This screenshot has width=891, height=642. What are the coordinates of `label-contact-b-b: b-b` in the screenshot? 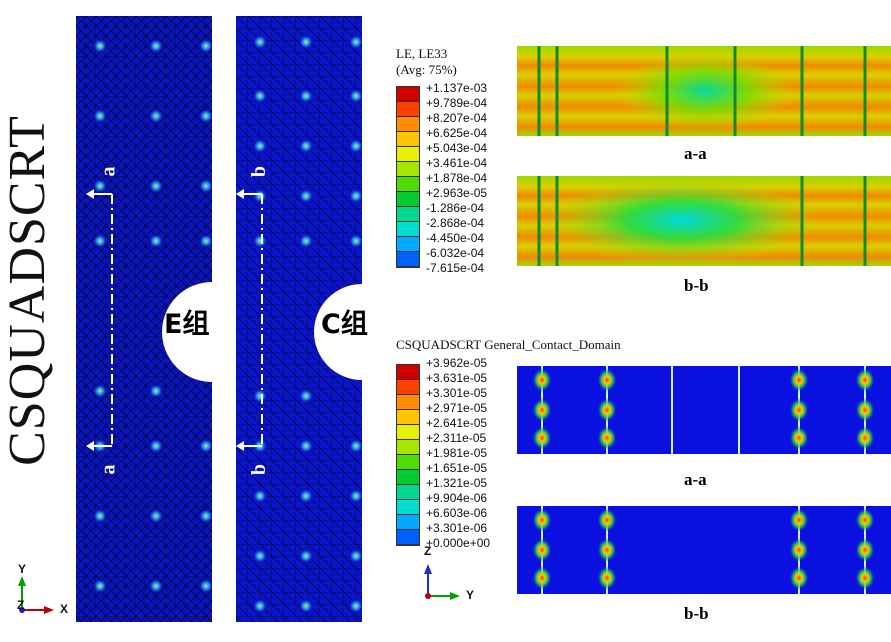 It's located at (696, 613).